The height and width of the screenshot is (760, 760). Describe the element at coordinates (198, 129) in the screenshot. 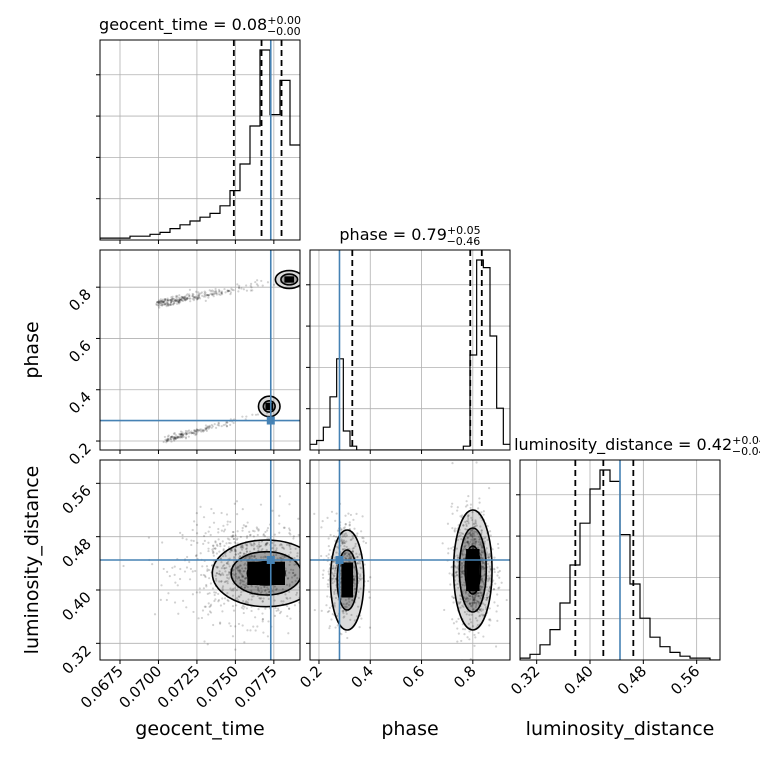

I see `geocent-time-histogram-panel: geocent_time = 0.08+0.00 −0.00` at that location.